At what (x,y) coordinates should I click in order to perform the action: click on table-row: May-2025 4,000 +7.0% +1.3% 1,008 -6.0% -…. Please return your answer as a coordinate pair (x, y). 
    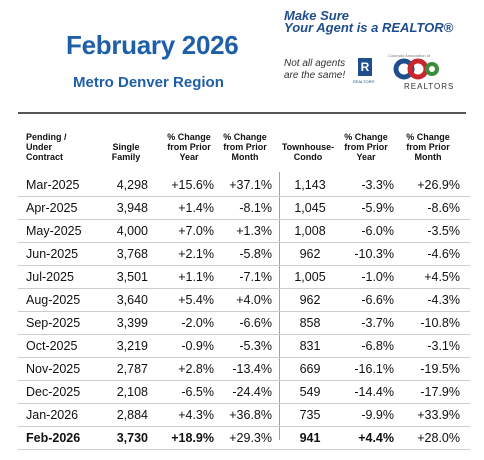
    Looking at the image, I should click on (244, 230).